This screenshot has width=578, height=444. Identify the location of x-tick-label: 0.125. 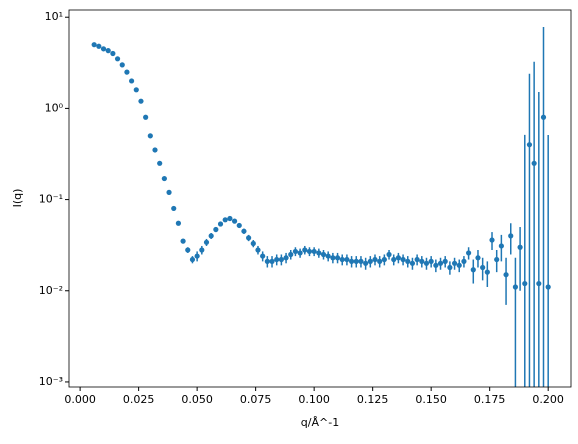
(373, 399).